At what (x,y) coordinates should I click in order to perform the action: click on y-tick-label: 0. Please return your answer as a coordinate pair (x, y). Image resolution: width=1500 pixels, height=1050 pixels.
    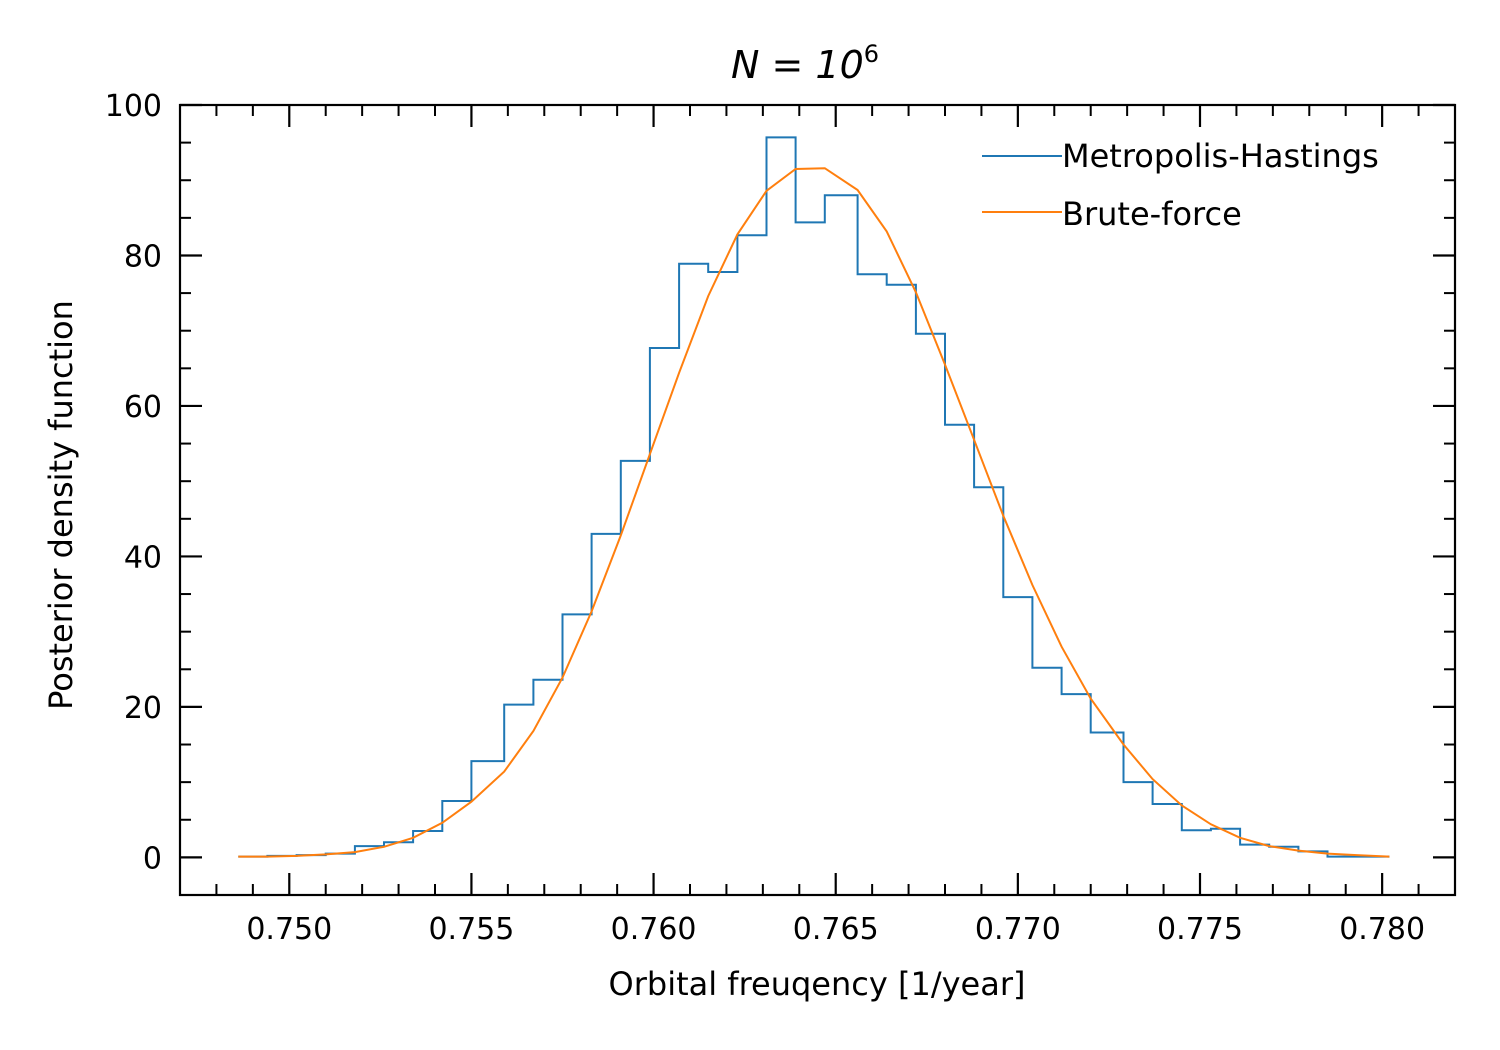
    Looking at the image, I should click on (152, 858).